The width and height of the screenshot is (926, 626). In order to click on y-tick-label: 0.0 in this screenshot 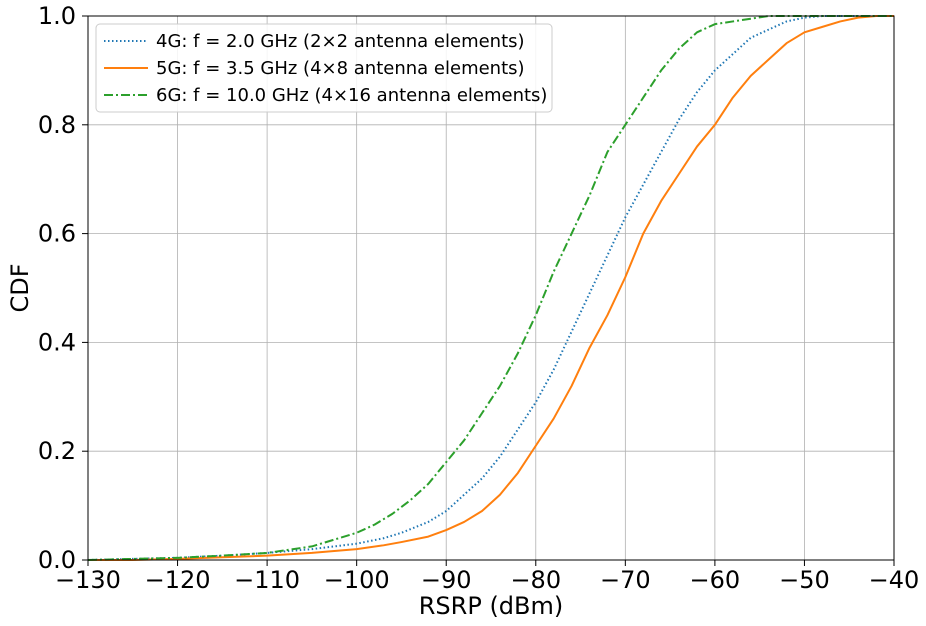, I will do `click(57, 560)`.